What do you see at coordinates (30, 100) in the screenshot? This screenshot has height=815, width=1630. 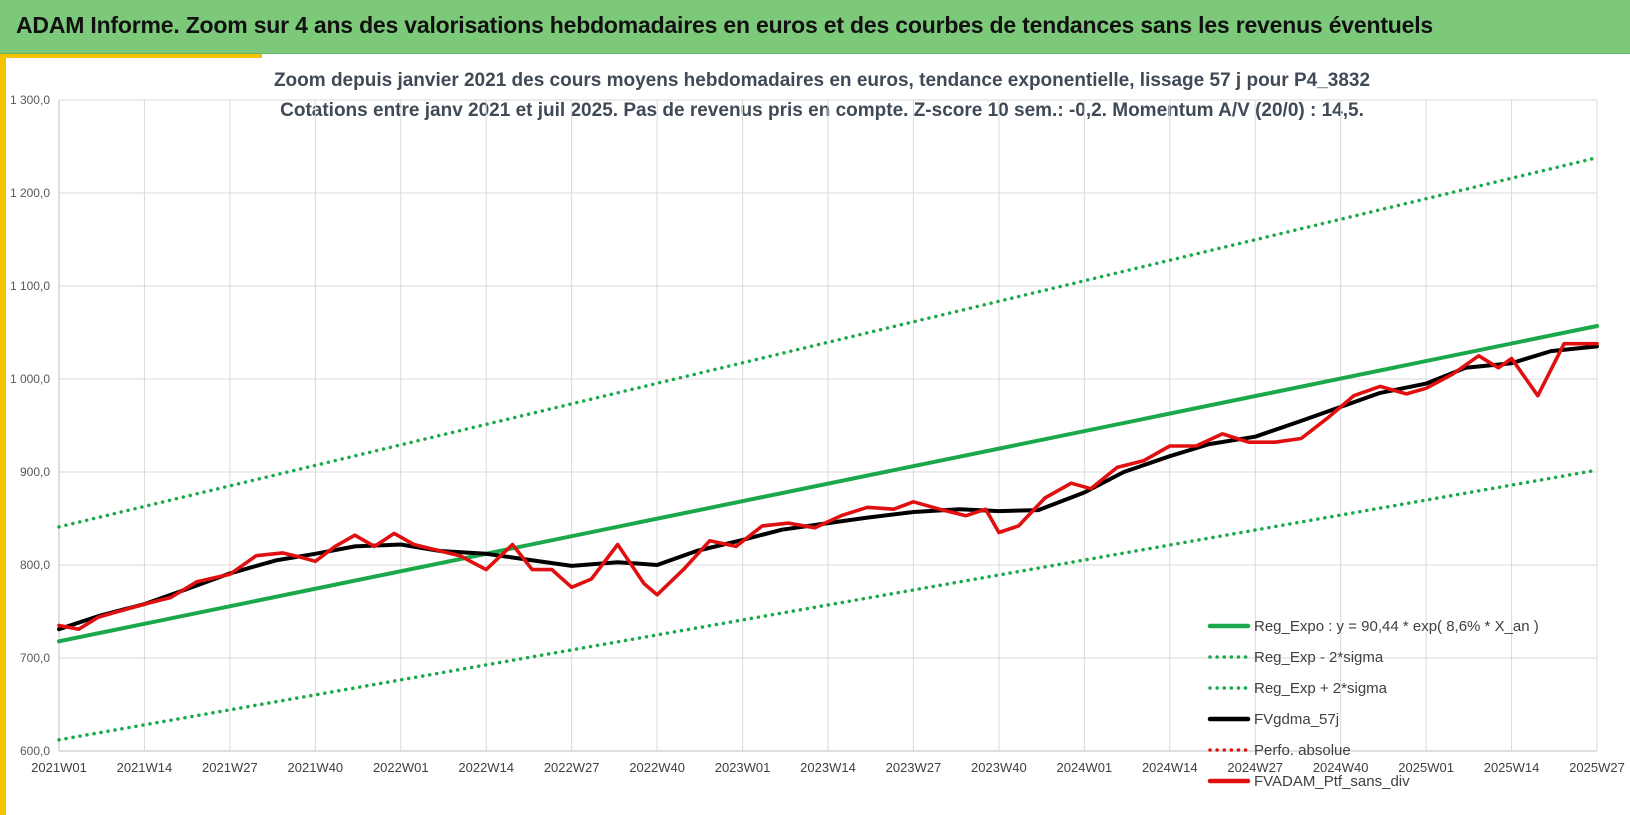 I see `y-tick-label: 1 300,0` at bounding box center [30, 100].